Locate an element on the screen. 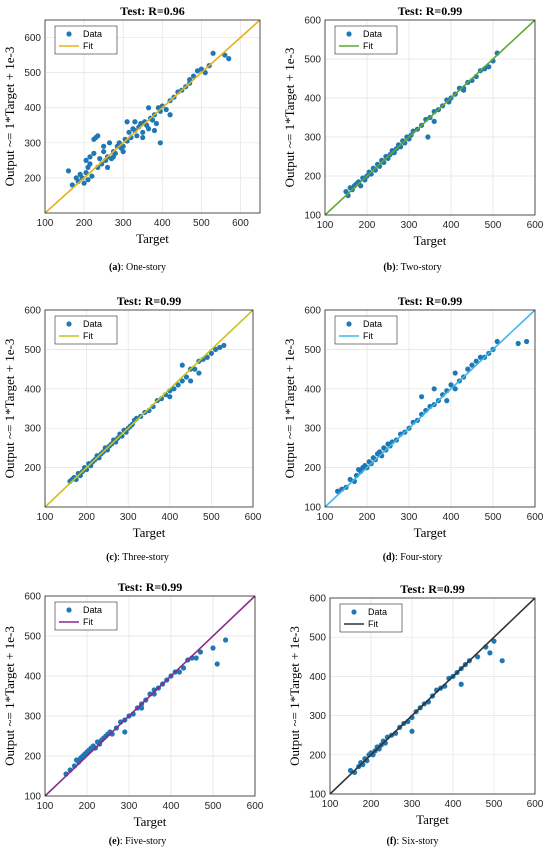 Image resolution: width=550 pixels, height=857 pixels. caption-text: : Four-story is located at coordinates (418, 557).